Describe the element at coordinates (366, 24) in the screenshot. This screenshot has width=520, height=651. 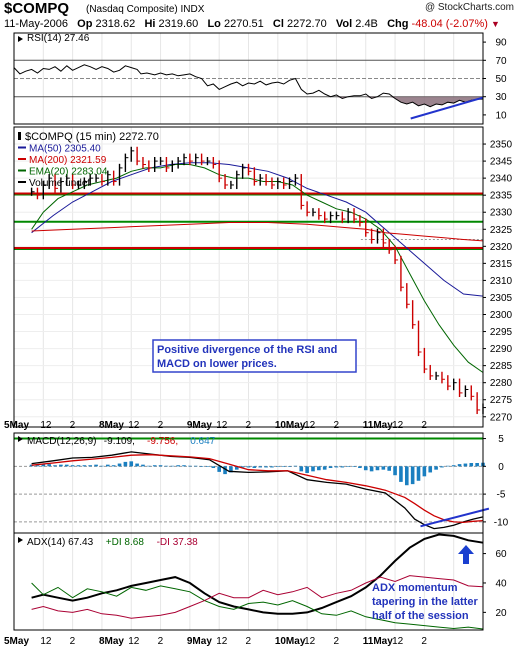
I see `volume-value: 2.4B` at that location.